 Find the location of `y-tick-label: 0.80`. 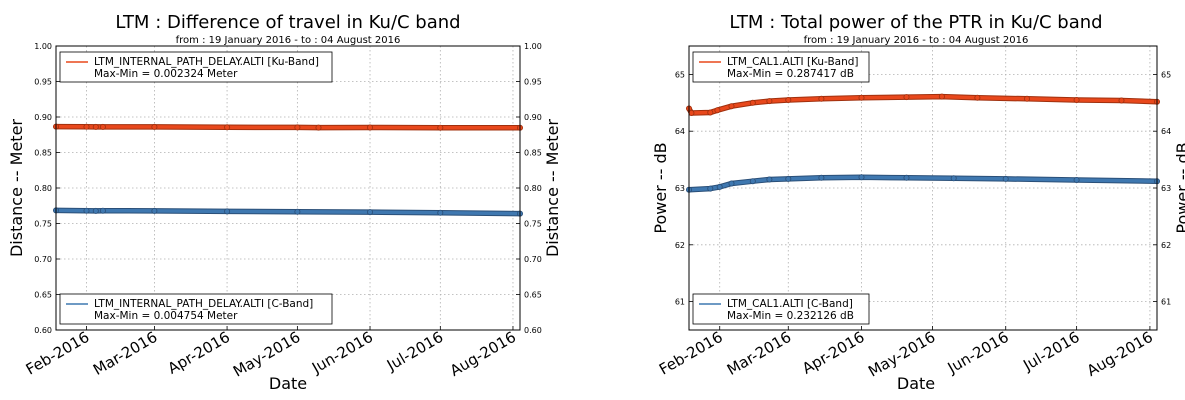

y-tick-label: 0.80 is located at coordinates (43, 188).